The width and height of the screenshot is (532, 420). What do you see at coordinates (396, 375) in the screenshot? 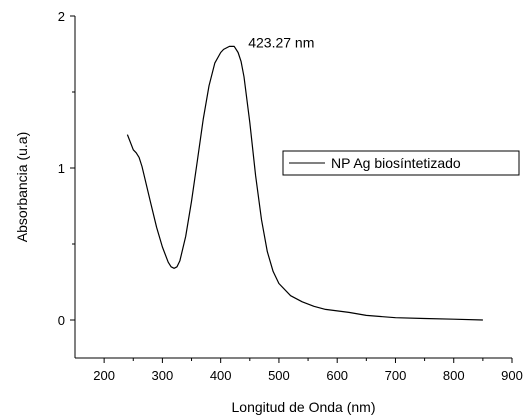
I see `x-tick-label-700: 700` at bounding box center [396, 375].